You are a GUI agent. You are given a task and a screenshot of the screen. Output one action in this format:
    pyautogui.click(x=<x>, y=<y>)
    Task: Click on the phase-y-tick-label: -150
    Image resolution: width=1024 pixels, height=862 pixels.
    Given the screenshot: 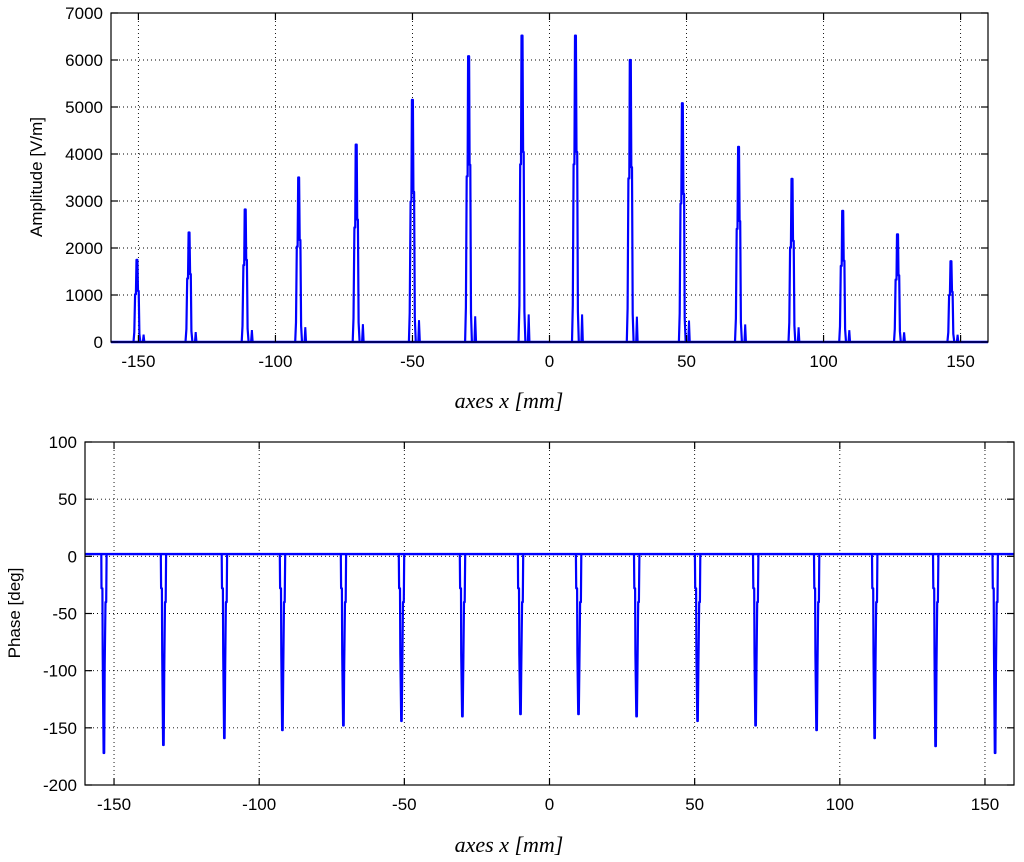 What is the action you would take?
    pyautogui.click(x=60, y=728)
    